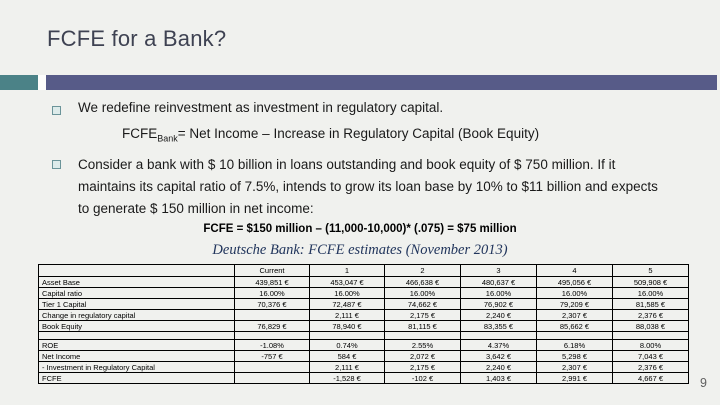 The image size is (720, 405). I want to click on cell-value: 2, so click(422, 270).